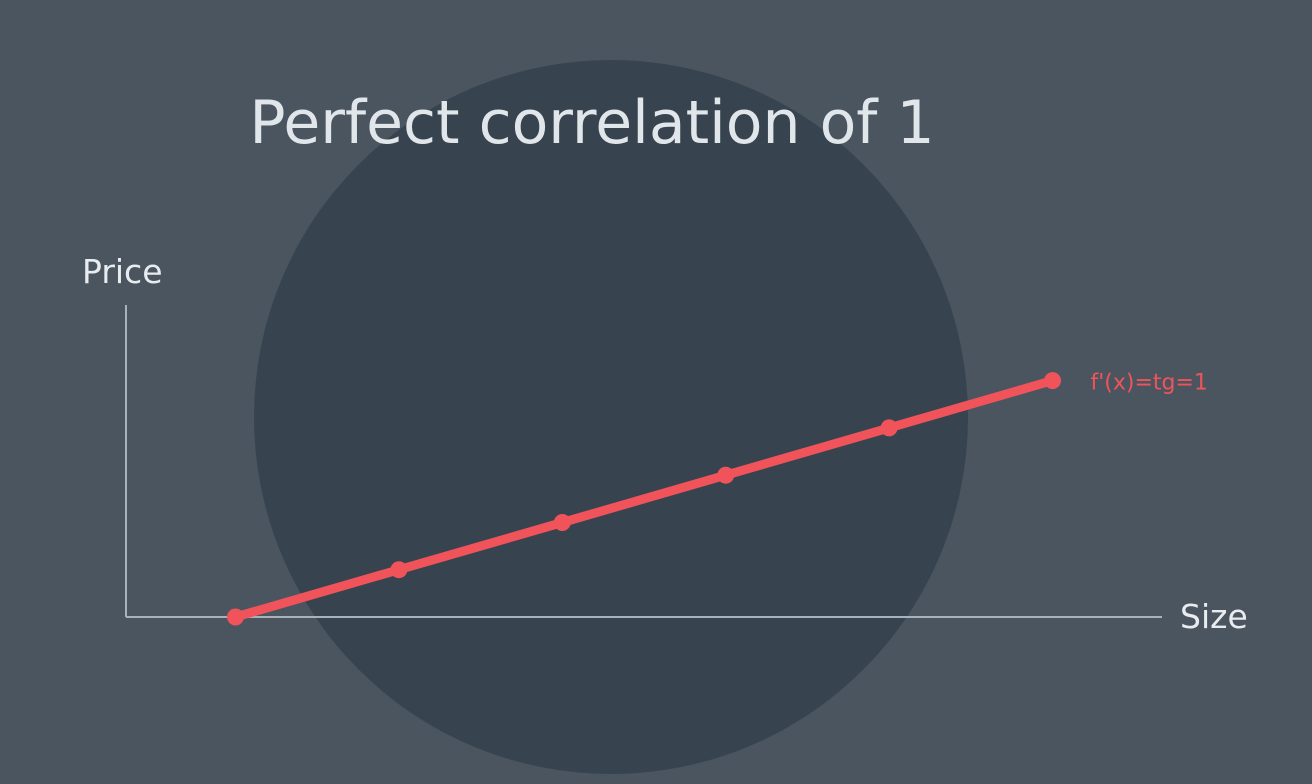 Image resolution: width=1312 pixels, height=784 pixels. What do you see at coordinates (122, 271) in the screenshot?
I see `y-axis-label: Price` at bounding box center [122, 271].